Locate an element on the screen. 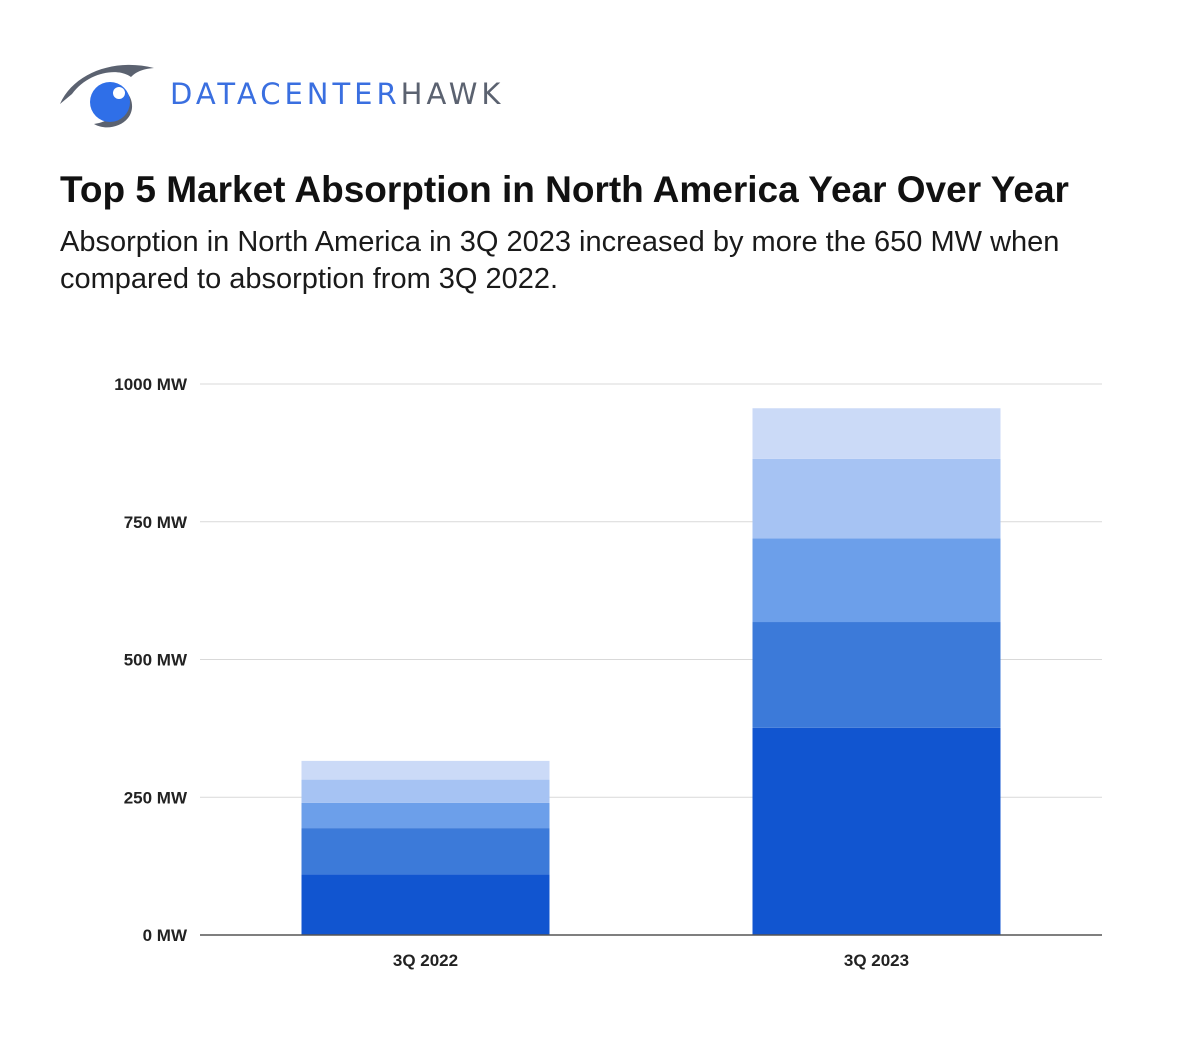 The image size is (1200, 1064). brand-name: DATACENTERHAWK is located at coordinates (337, 93).